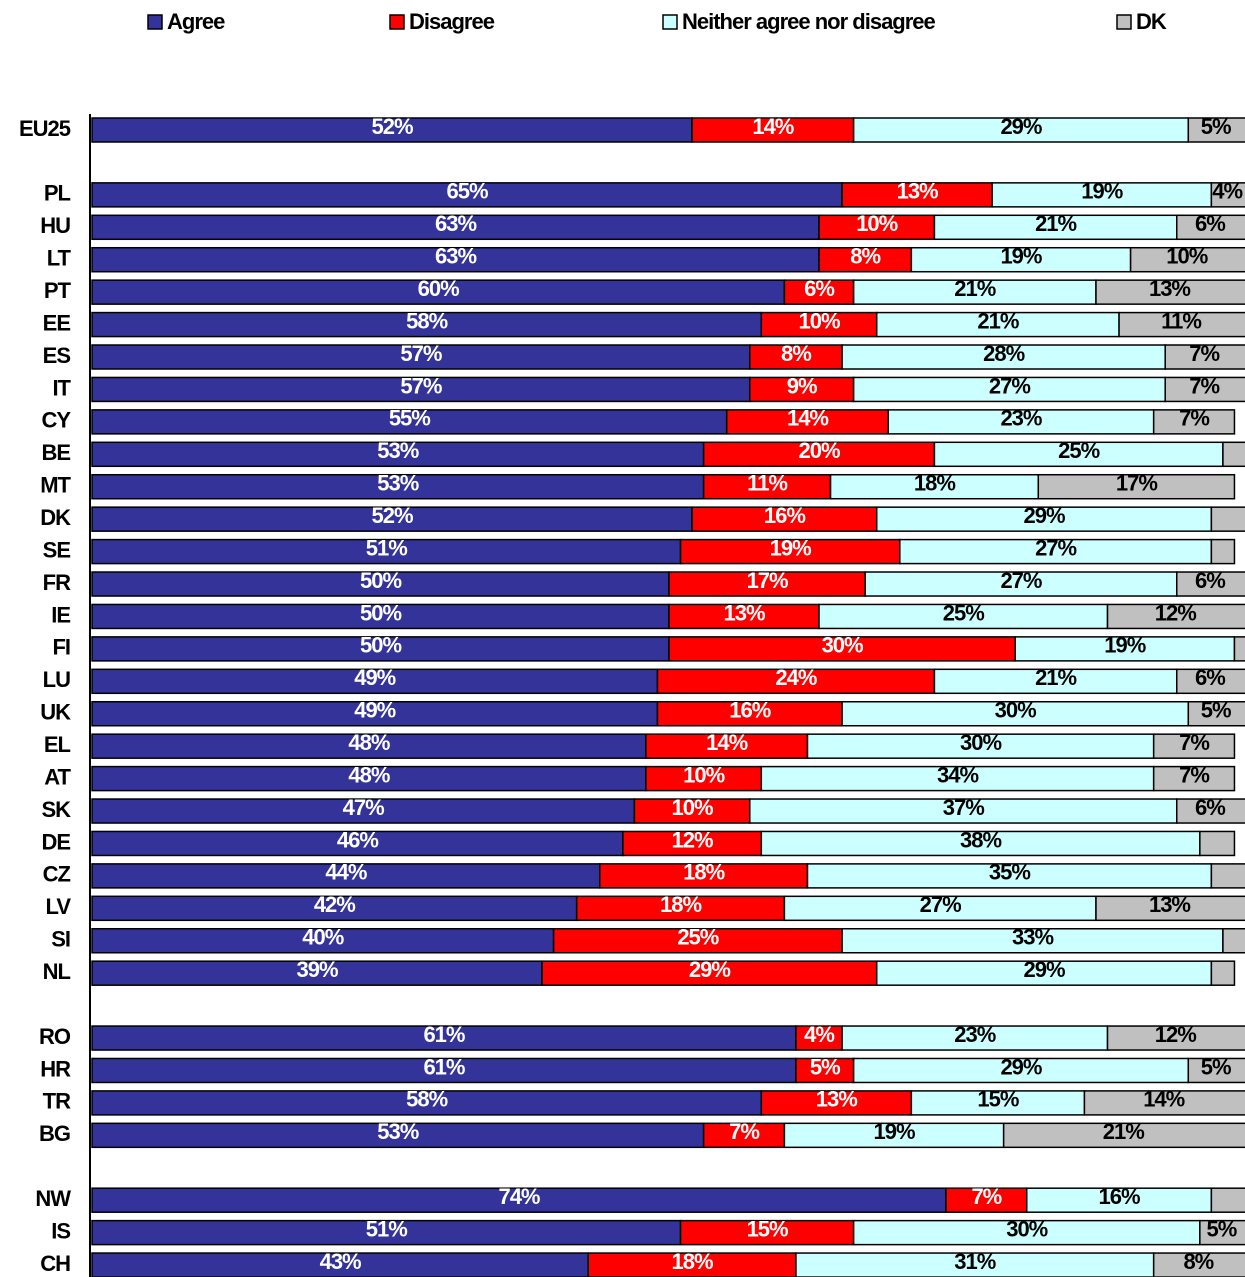  I want to click on value-label: 9%, so click(802, 385).